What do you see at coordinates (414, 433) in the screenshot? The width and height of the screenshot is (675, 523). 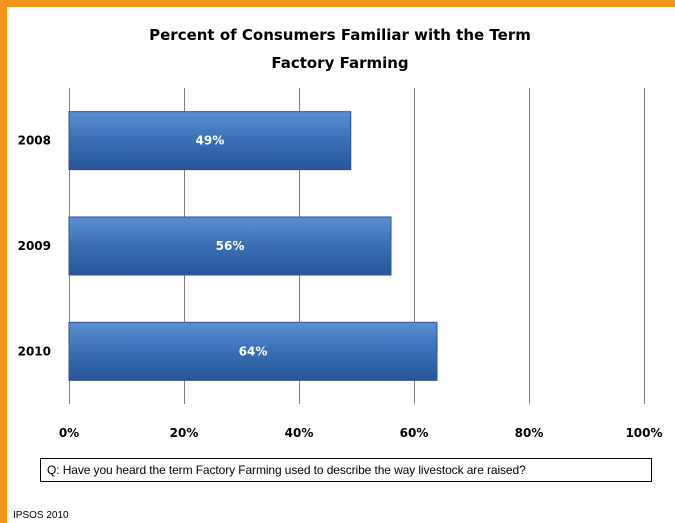 I see `x-tick-label: 60%` at bounding box center [414, 433].